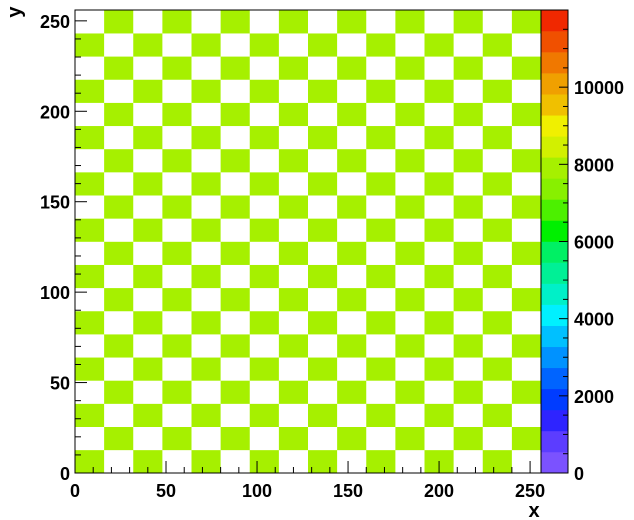  What do you see at coordinates (75, 491) in the screenshot?
I see `x-tick-label: 0` at bounding box center [75, 491].